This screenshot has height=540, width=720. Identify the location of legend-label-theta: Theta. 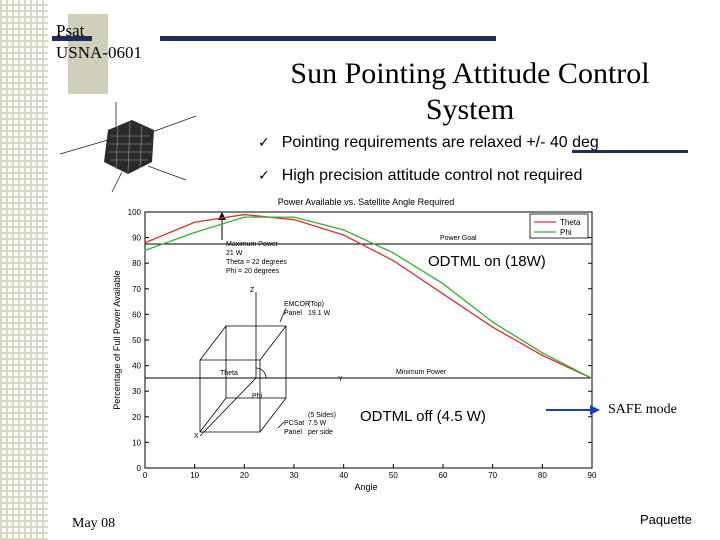
(570, 222).